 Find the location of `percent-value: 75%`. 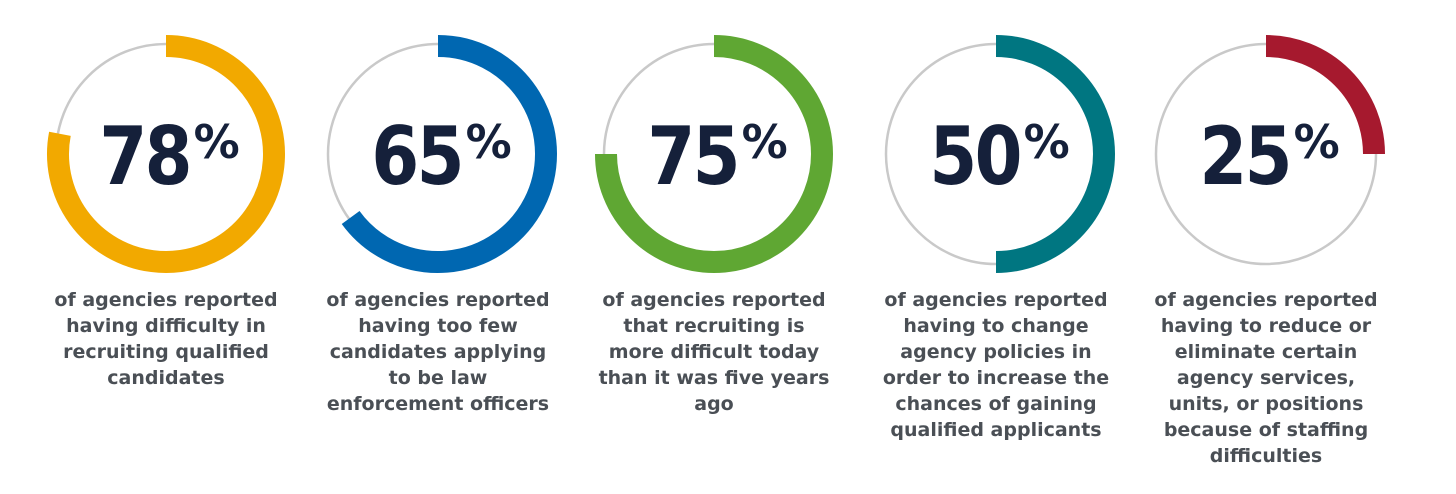

percent-value: 75% is located at coordinates (714, 156).